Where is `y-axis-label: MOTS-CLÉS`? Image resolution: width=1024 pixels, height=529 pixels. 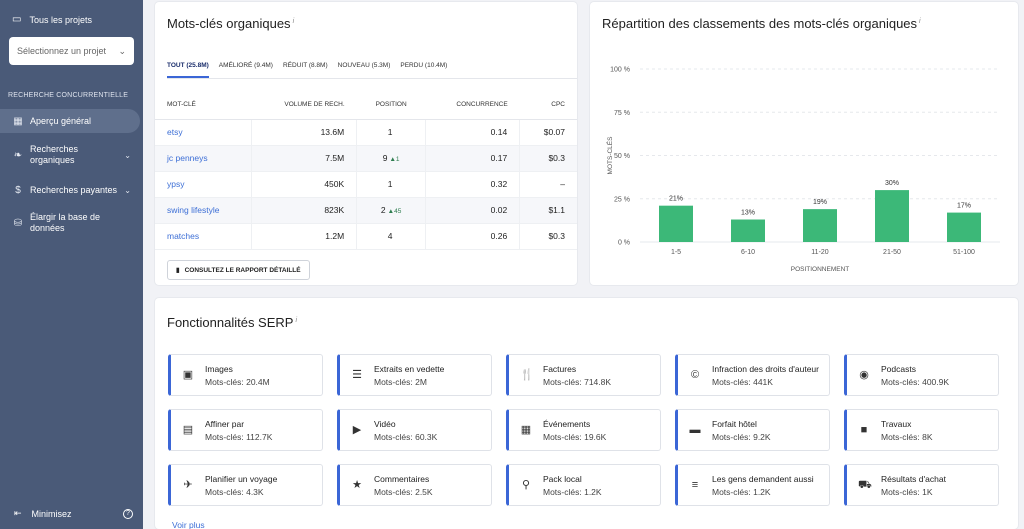 y-axis-label: MOTS-CLÉS is located at coordinates (609, 155).